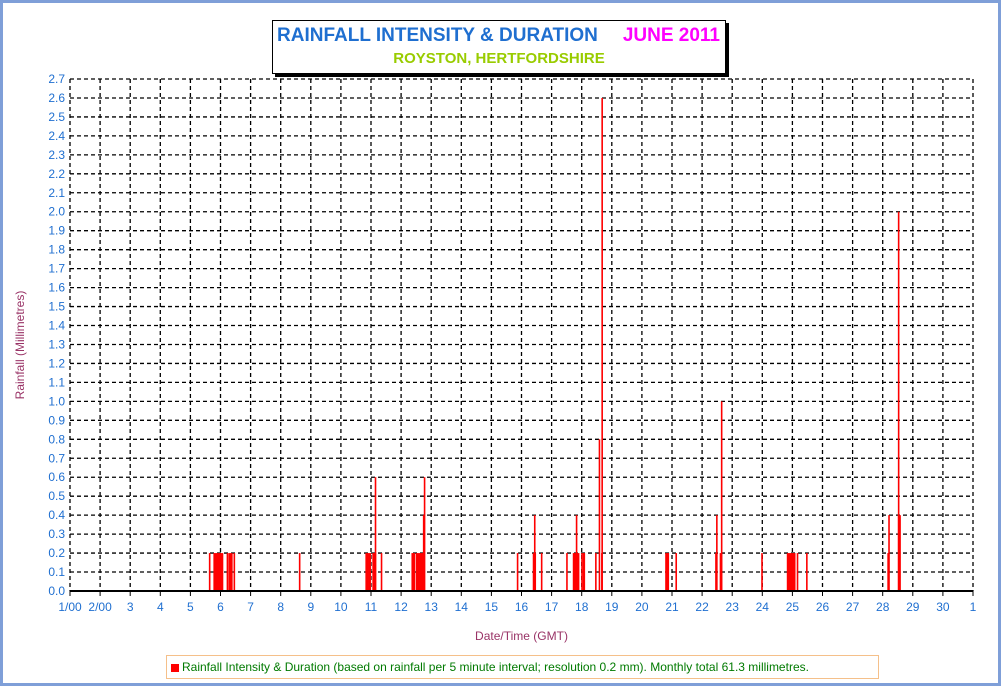 The height and width of the screenshot is (686, 1001). What do you see at coordinates (56, 250) in the screenshot?
I see `y-tick-label: 1.8` at bounding box center [56, 250].